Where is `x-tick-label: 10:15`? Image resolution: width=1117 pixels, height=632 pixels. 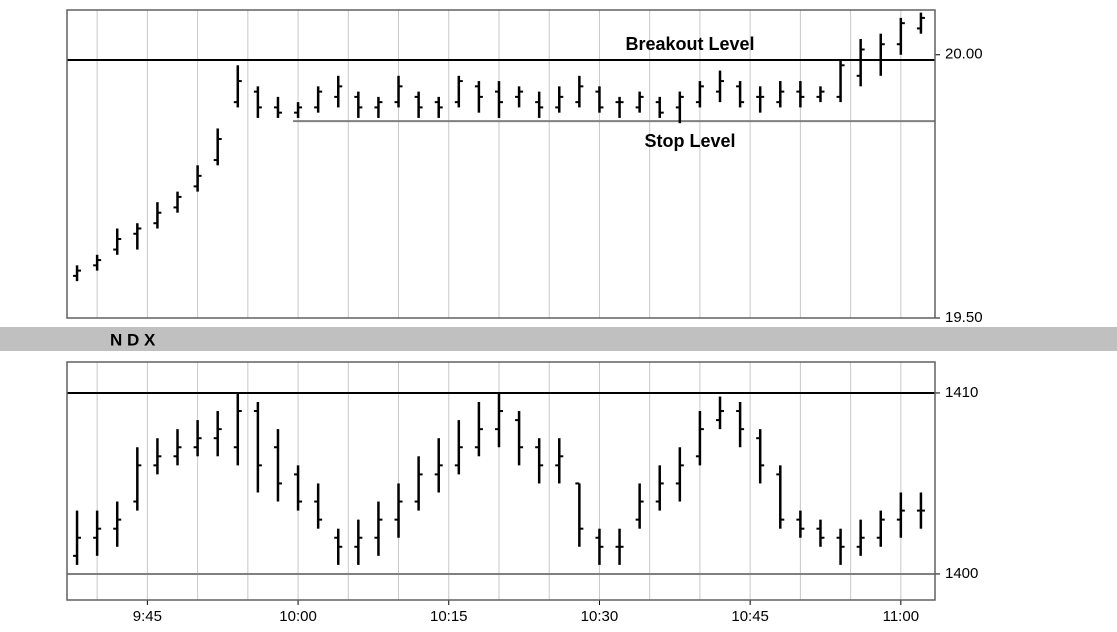 x-tick-label: 10:15 is located at coordinates (449, 616).